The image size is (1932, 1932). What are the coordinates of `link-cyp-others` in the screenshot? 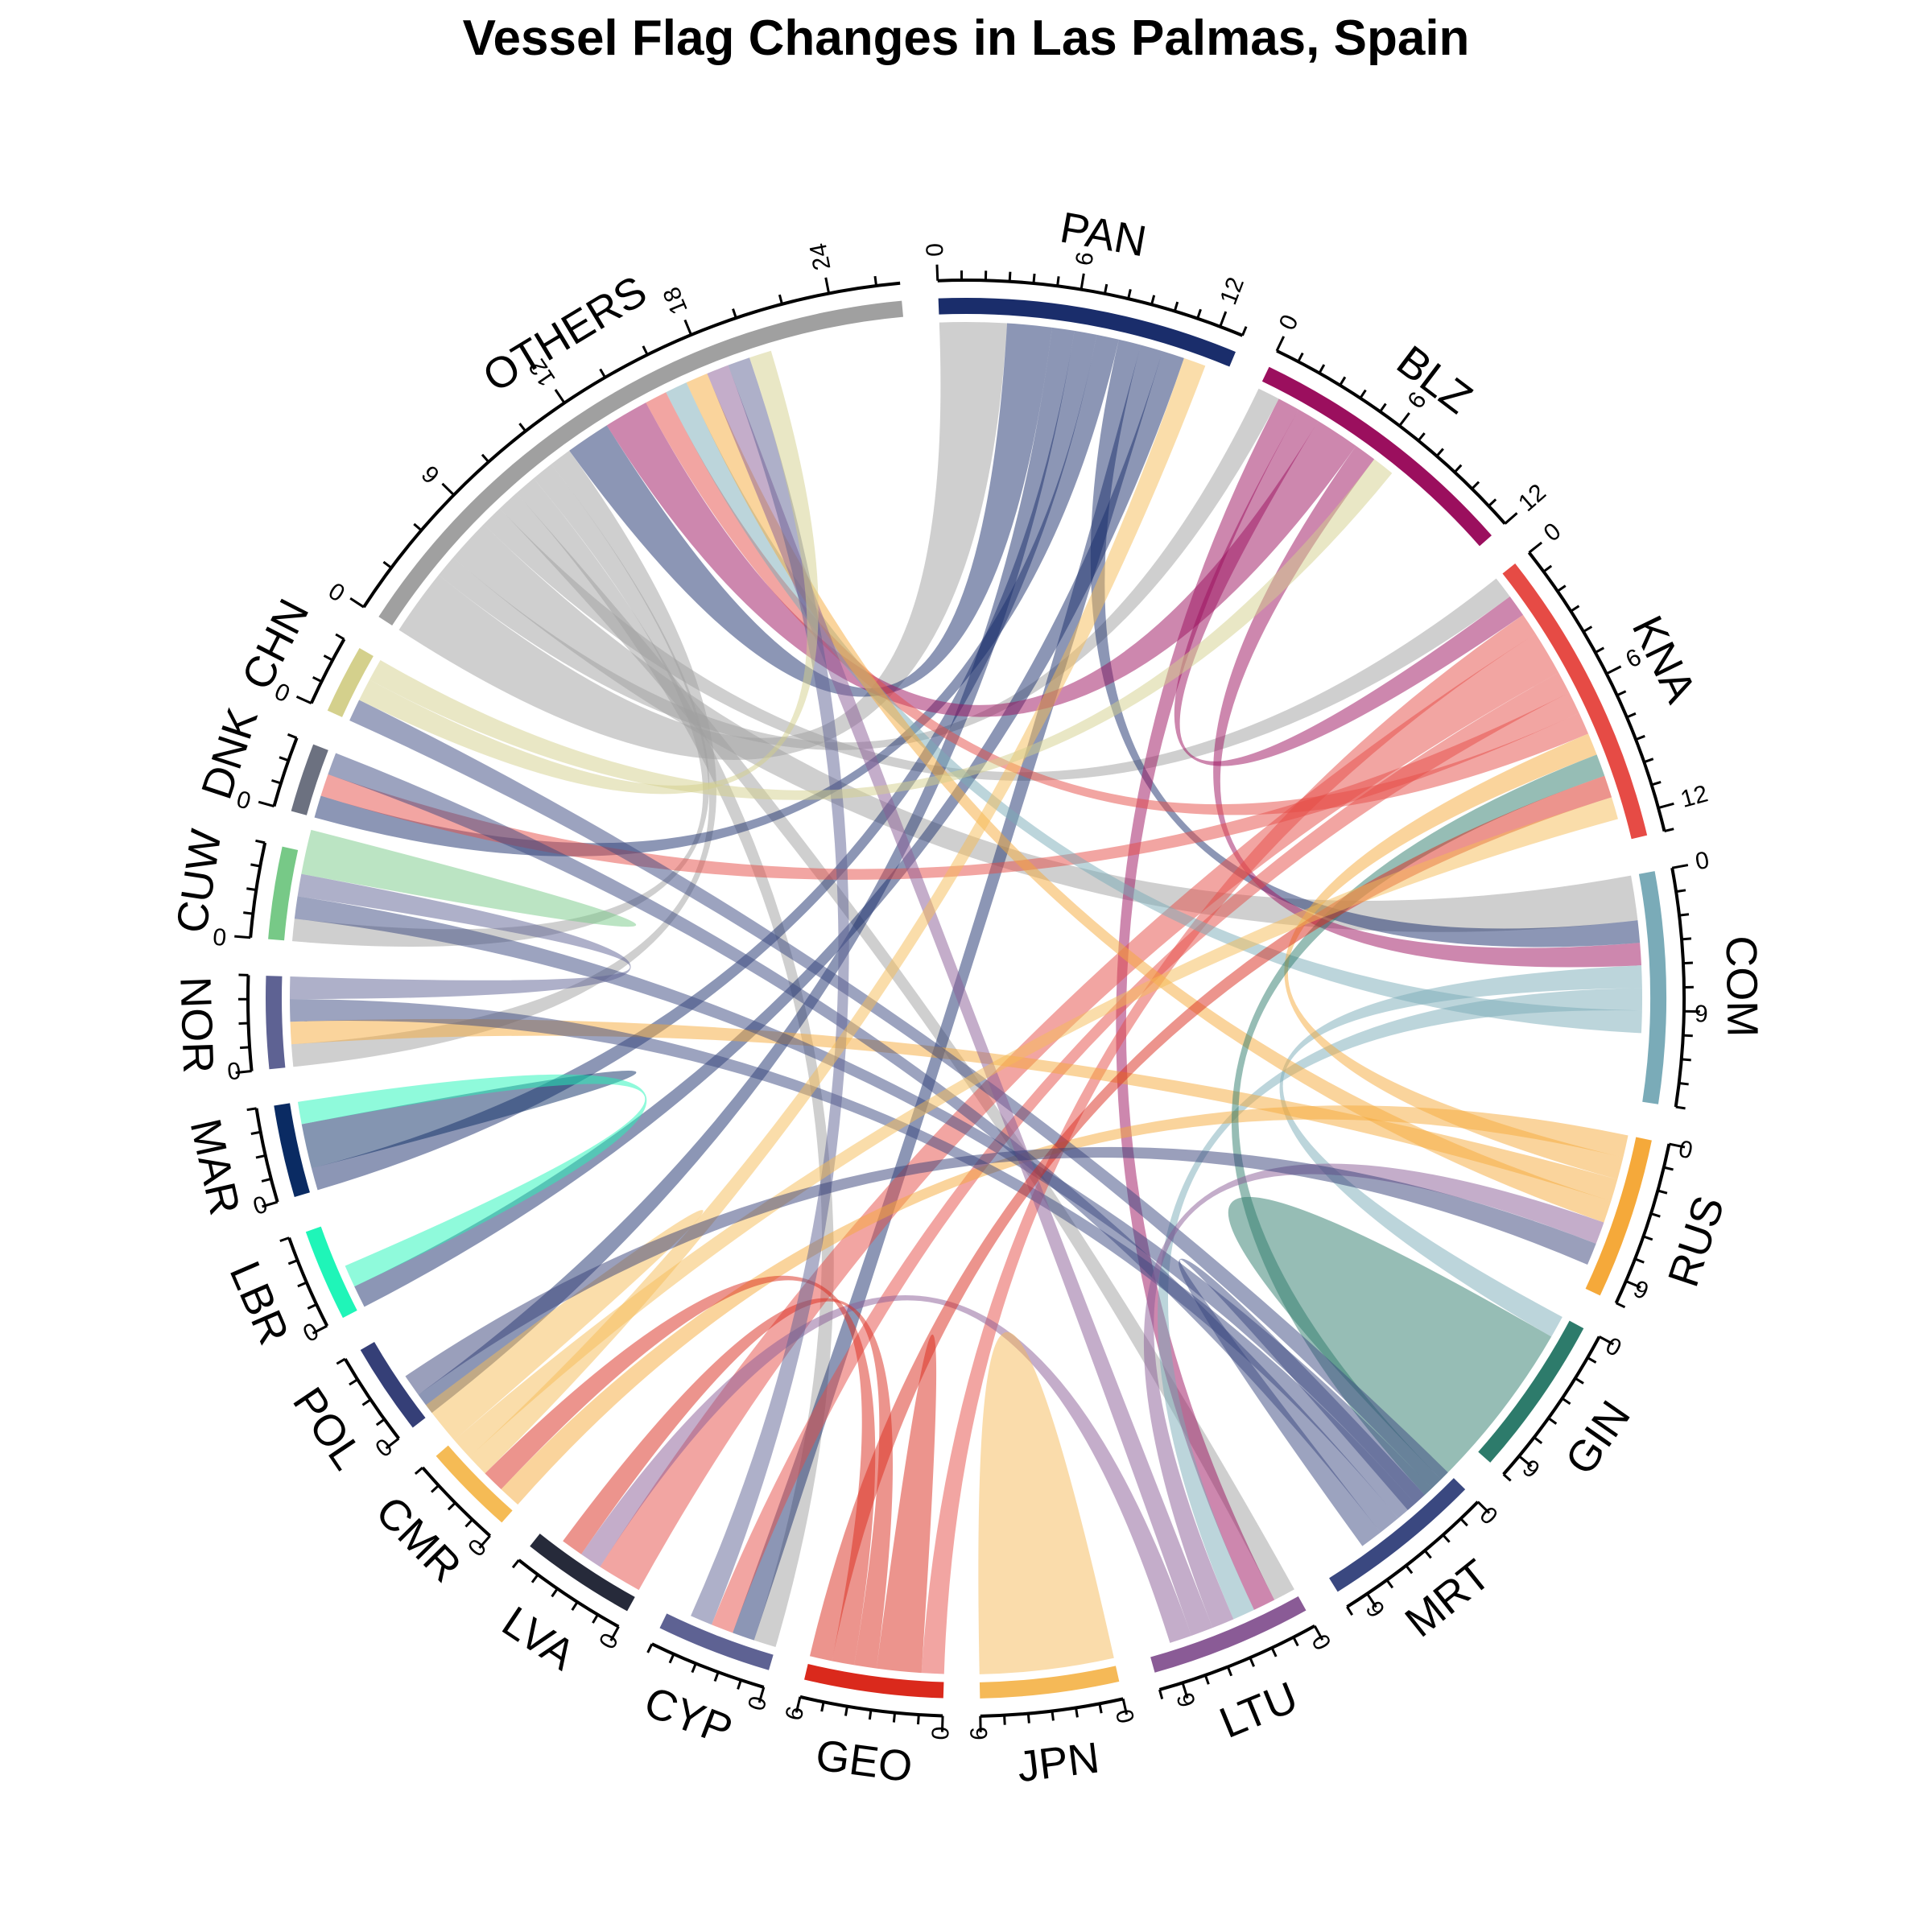 It's located at (770, 991).